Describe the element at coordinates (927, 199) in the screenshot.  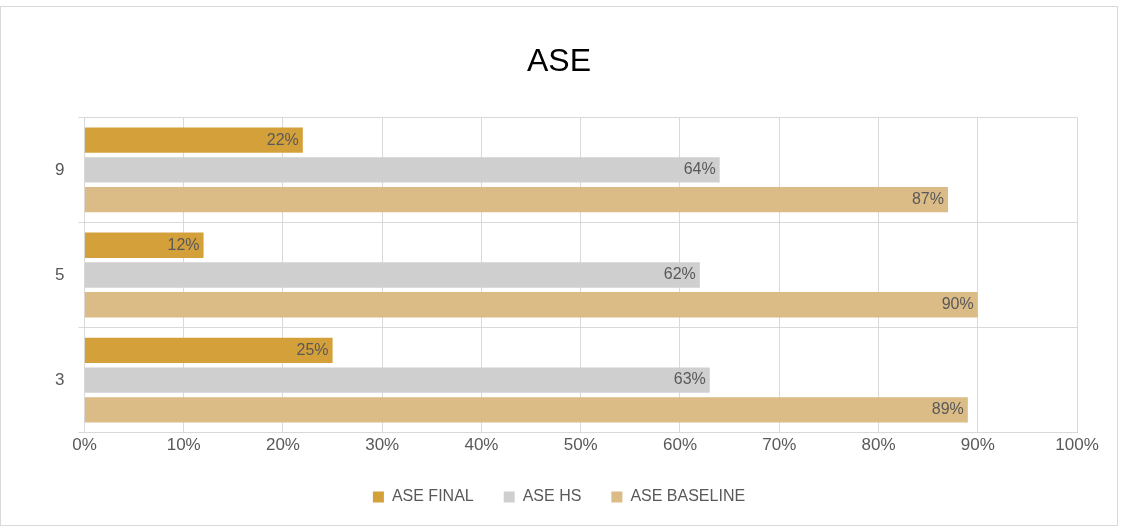
I see `data-label: 87%` at that location.